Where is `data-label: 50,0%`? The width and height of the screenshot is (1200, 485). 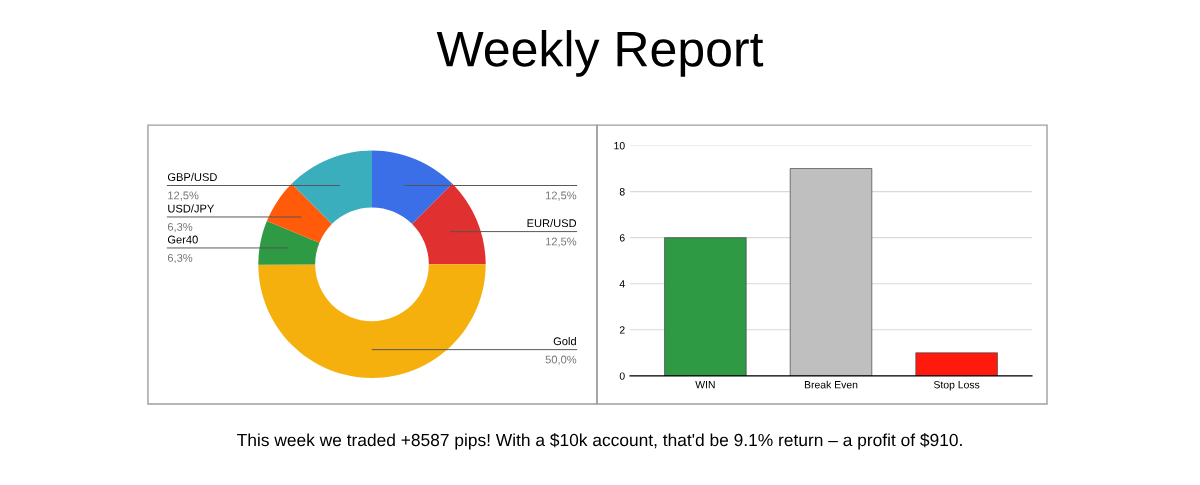 data-label: 50,0% is located at coordinates (561, 360).